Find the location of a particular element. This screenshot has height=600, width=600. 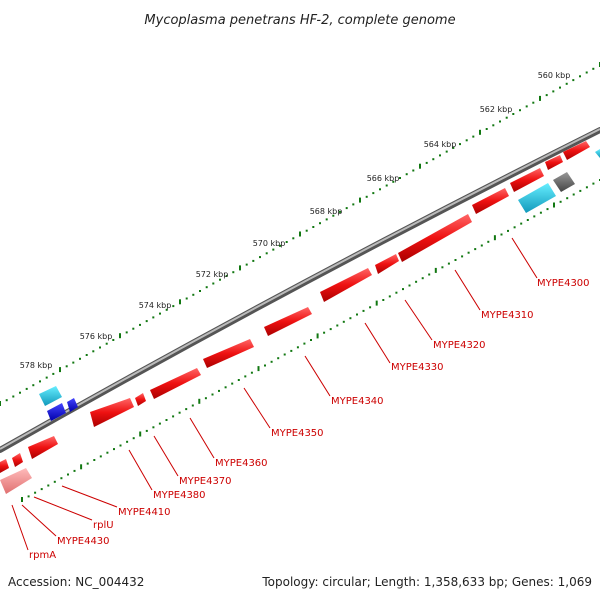

gene-label: MYPE4350 is located at coordinates (297, 433).